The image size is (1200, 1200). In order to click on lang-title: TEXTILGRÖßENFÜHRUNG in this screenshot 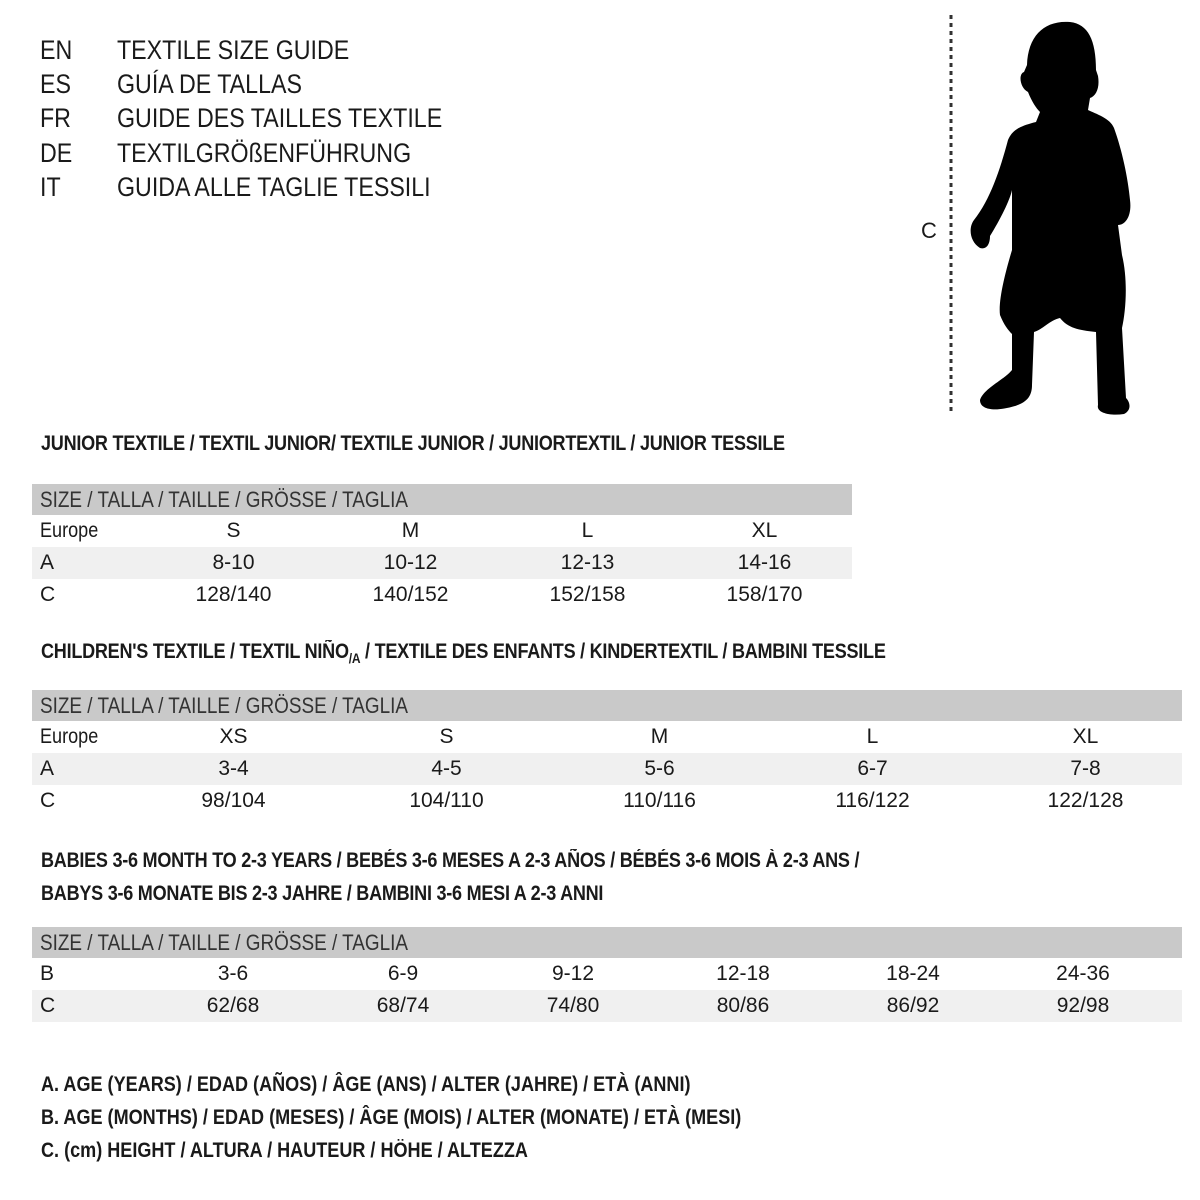, I will do `click(264, 153)`.